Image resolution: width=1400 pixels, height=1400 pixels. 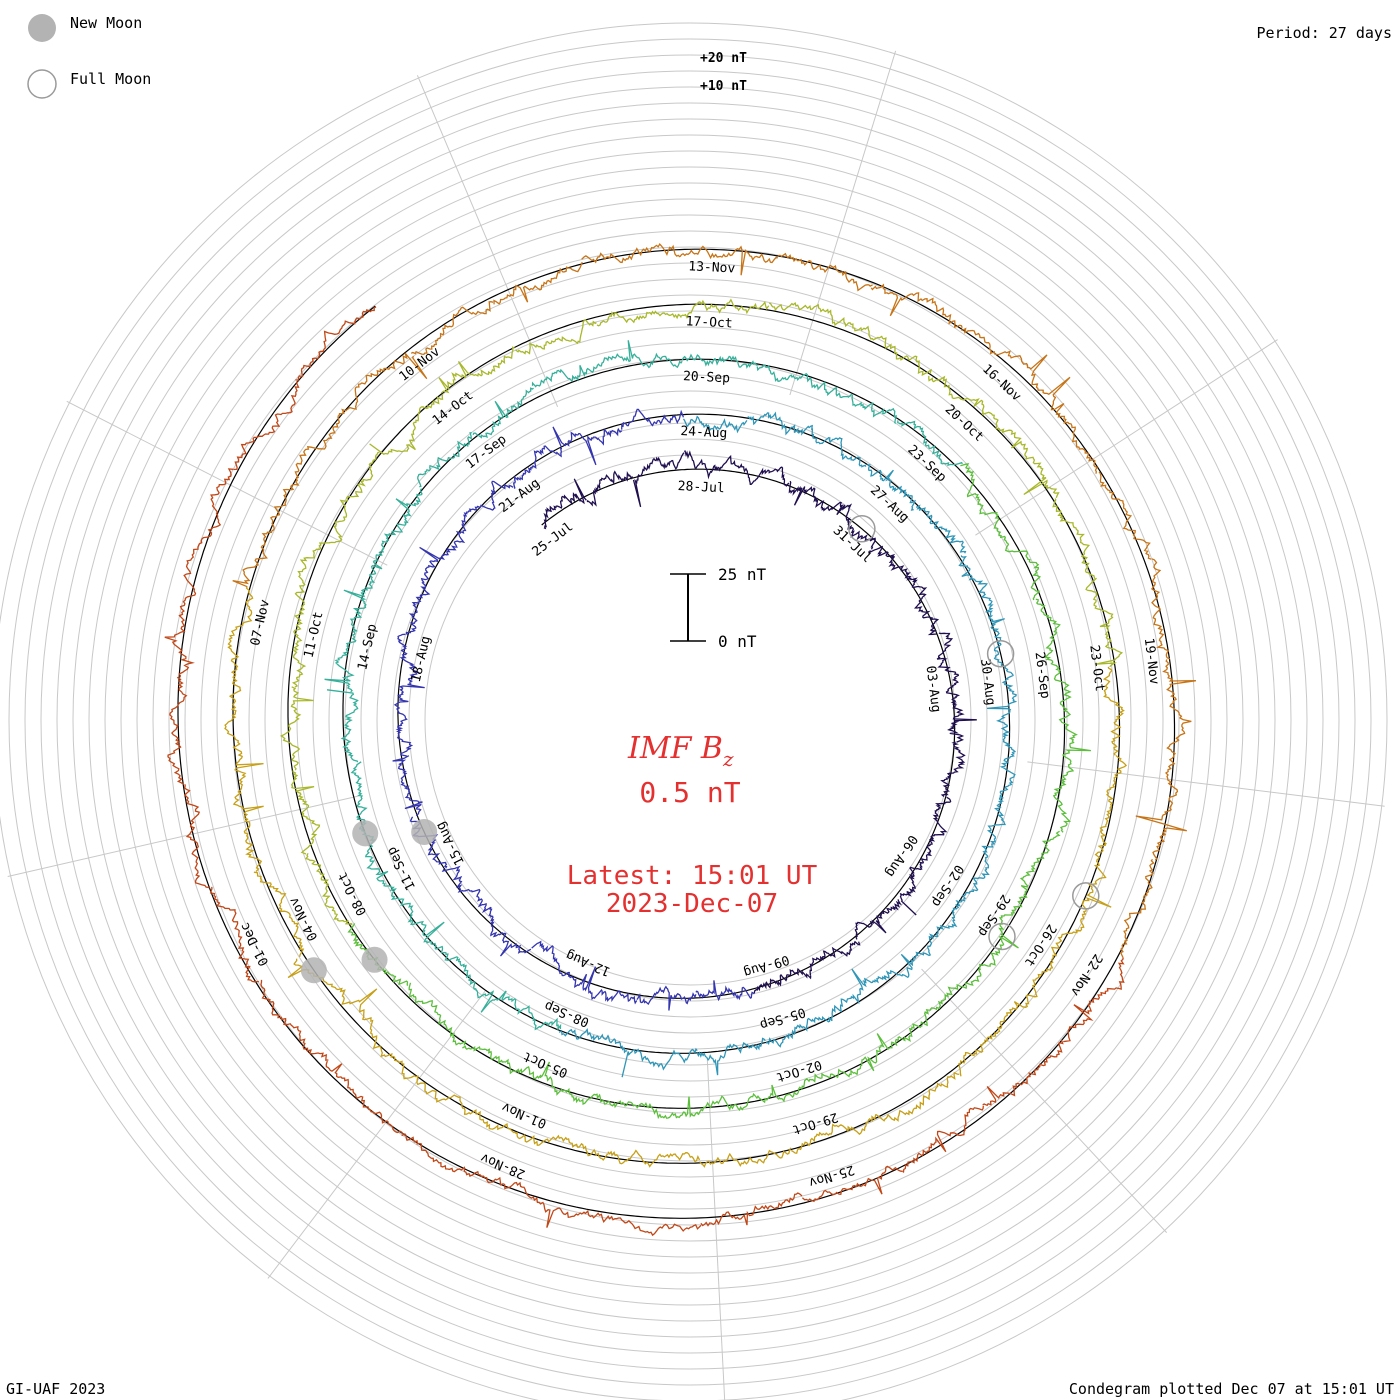 I want to click on date-tick-label: 15-Aug, so click(x=450, y=843).